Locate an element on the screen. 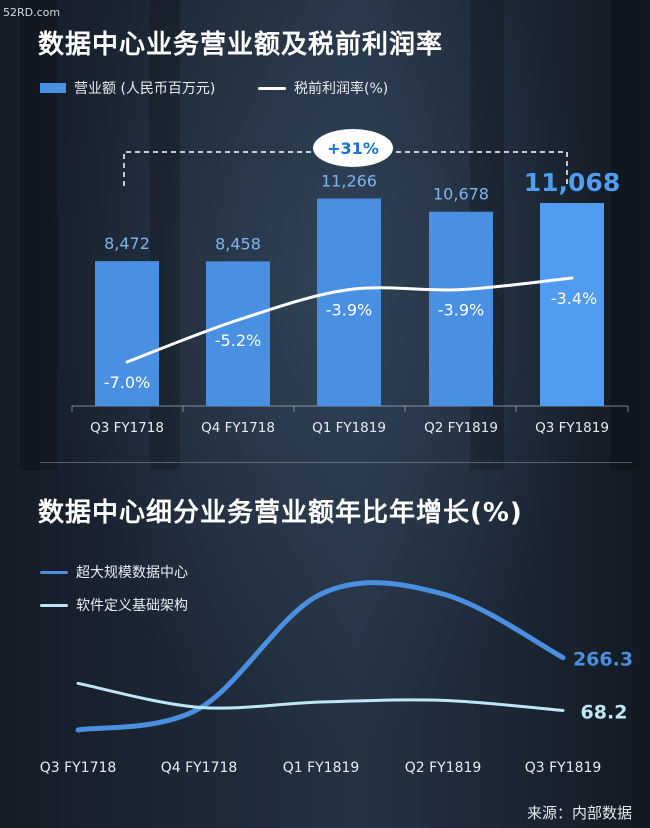  growth-annotation: +31% is located at coordinates (353, 148).